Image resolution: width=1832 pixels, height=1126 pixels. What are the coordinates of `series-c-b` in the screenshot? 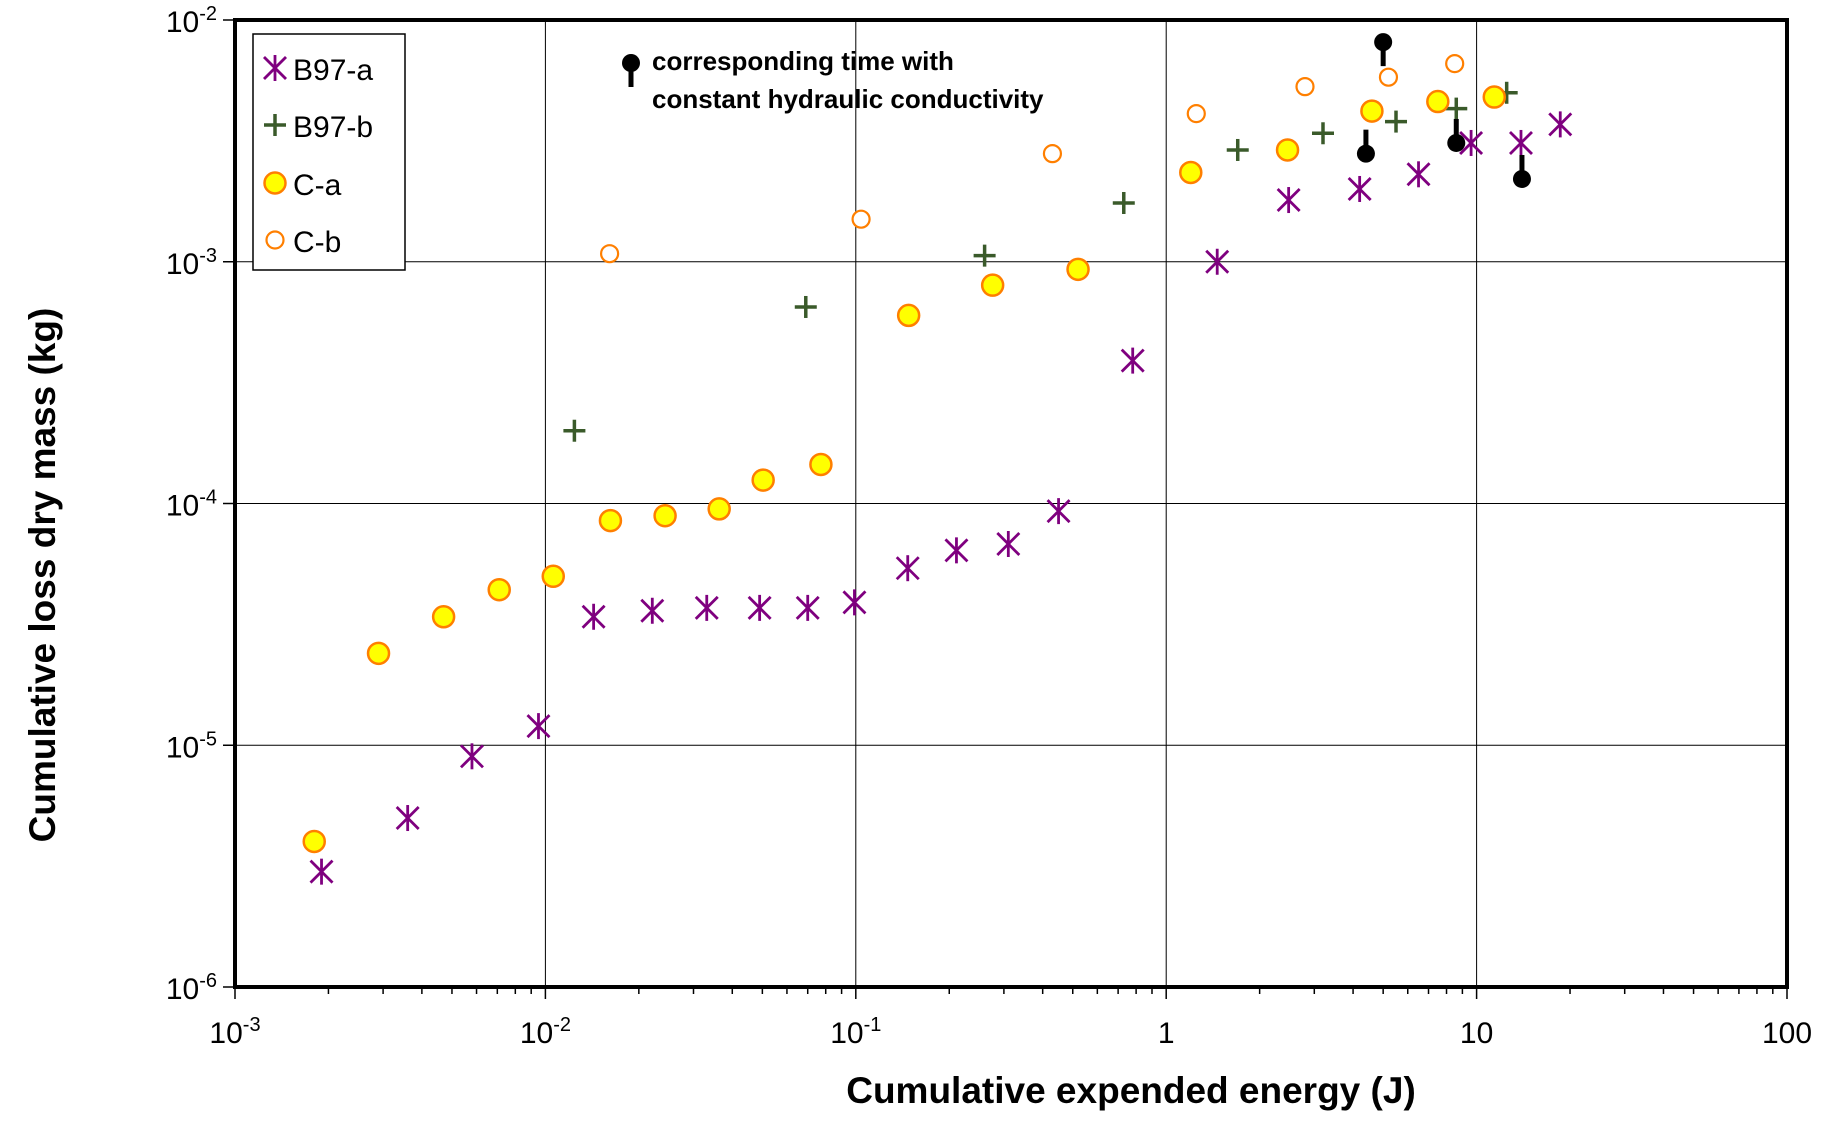 It's located at (1032, 159).